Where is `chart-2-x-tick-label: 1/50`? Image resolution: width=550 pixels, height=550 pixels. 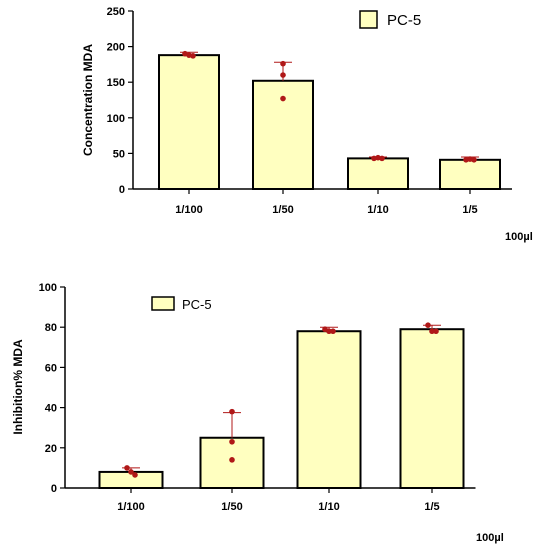 chart-2-x-tick-label: 1/50 is located at coordinates (231, 507).